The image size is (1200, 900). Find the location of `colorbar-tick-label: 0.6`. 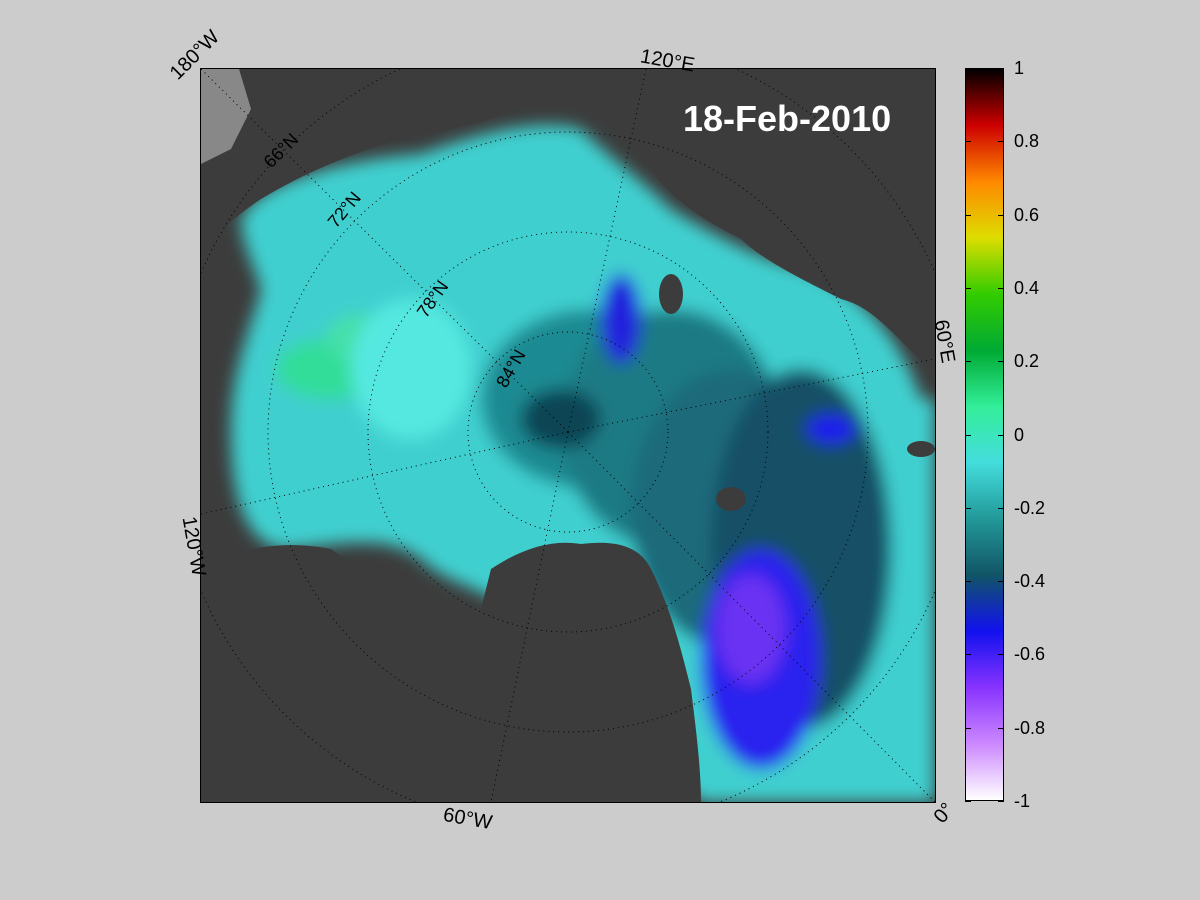

colorbar-tick-label: 0.6 is located at coordinates (1027, 214).